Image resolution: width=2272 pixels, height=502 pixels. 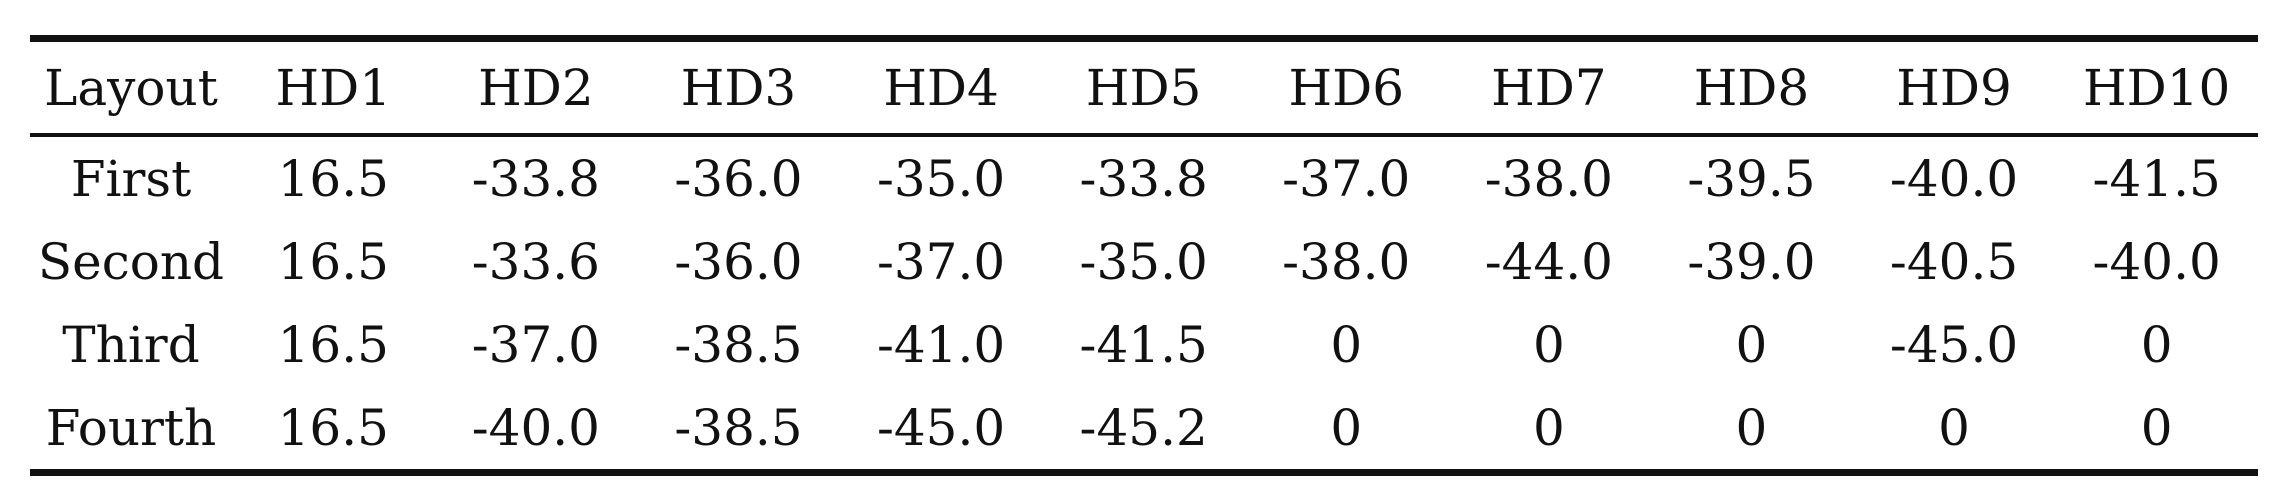 What do you see at coordinates (1751, 87) in the screenshot?
I see `header-cell-hd8: HD8` at bounding box center [1751, 87].